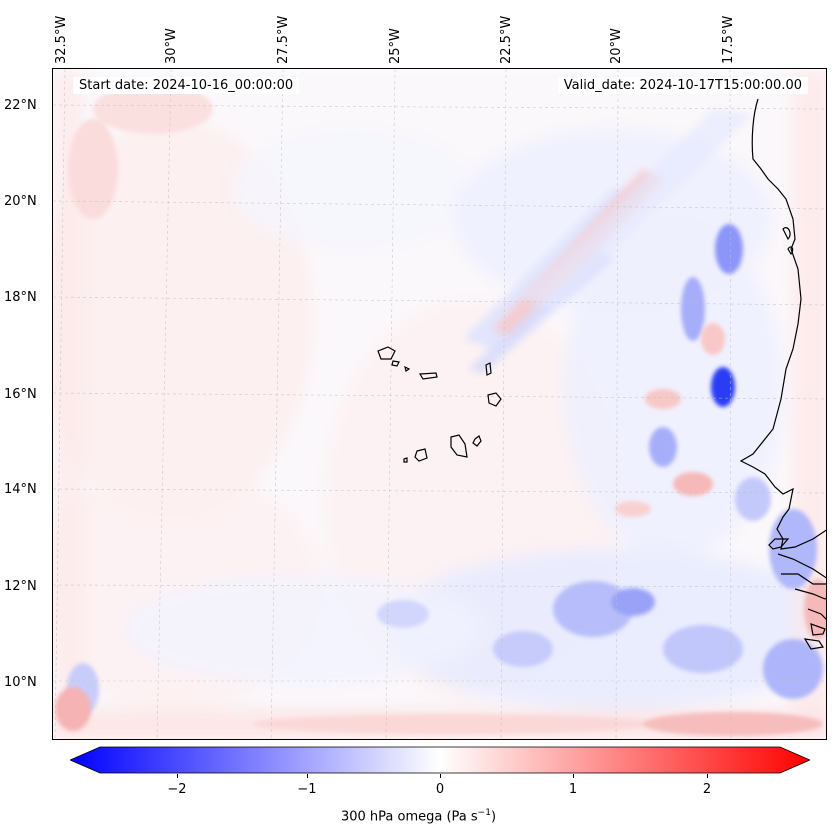 This screenshot has width=837, height=839. What do you see at coordinates (440, 789) in the screenshot?
I see `cbar-tick-0: 0` at bounding box center [440, 789].